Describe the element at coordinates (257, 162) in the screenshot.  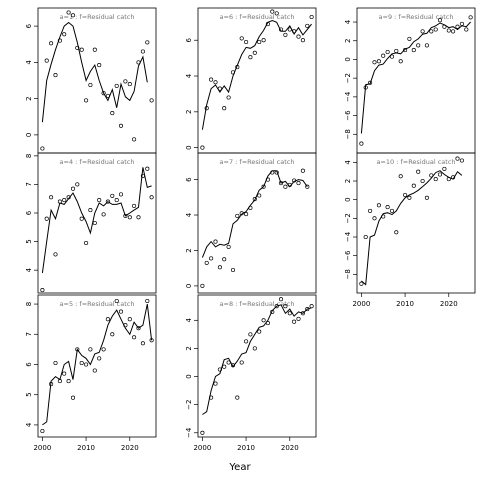
I see `panel-strip-label: a=7 : f=Residual catch` at that location.